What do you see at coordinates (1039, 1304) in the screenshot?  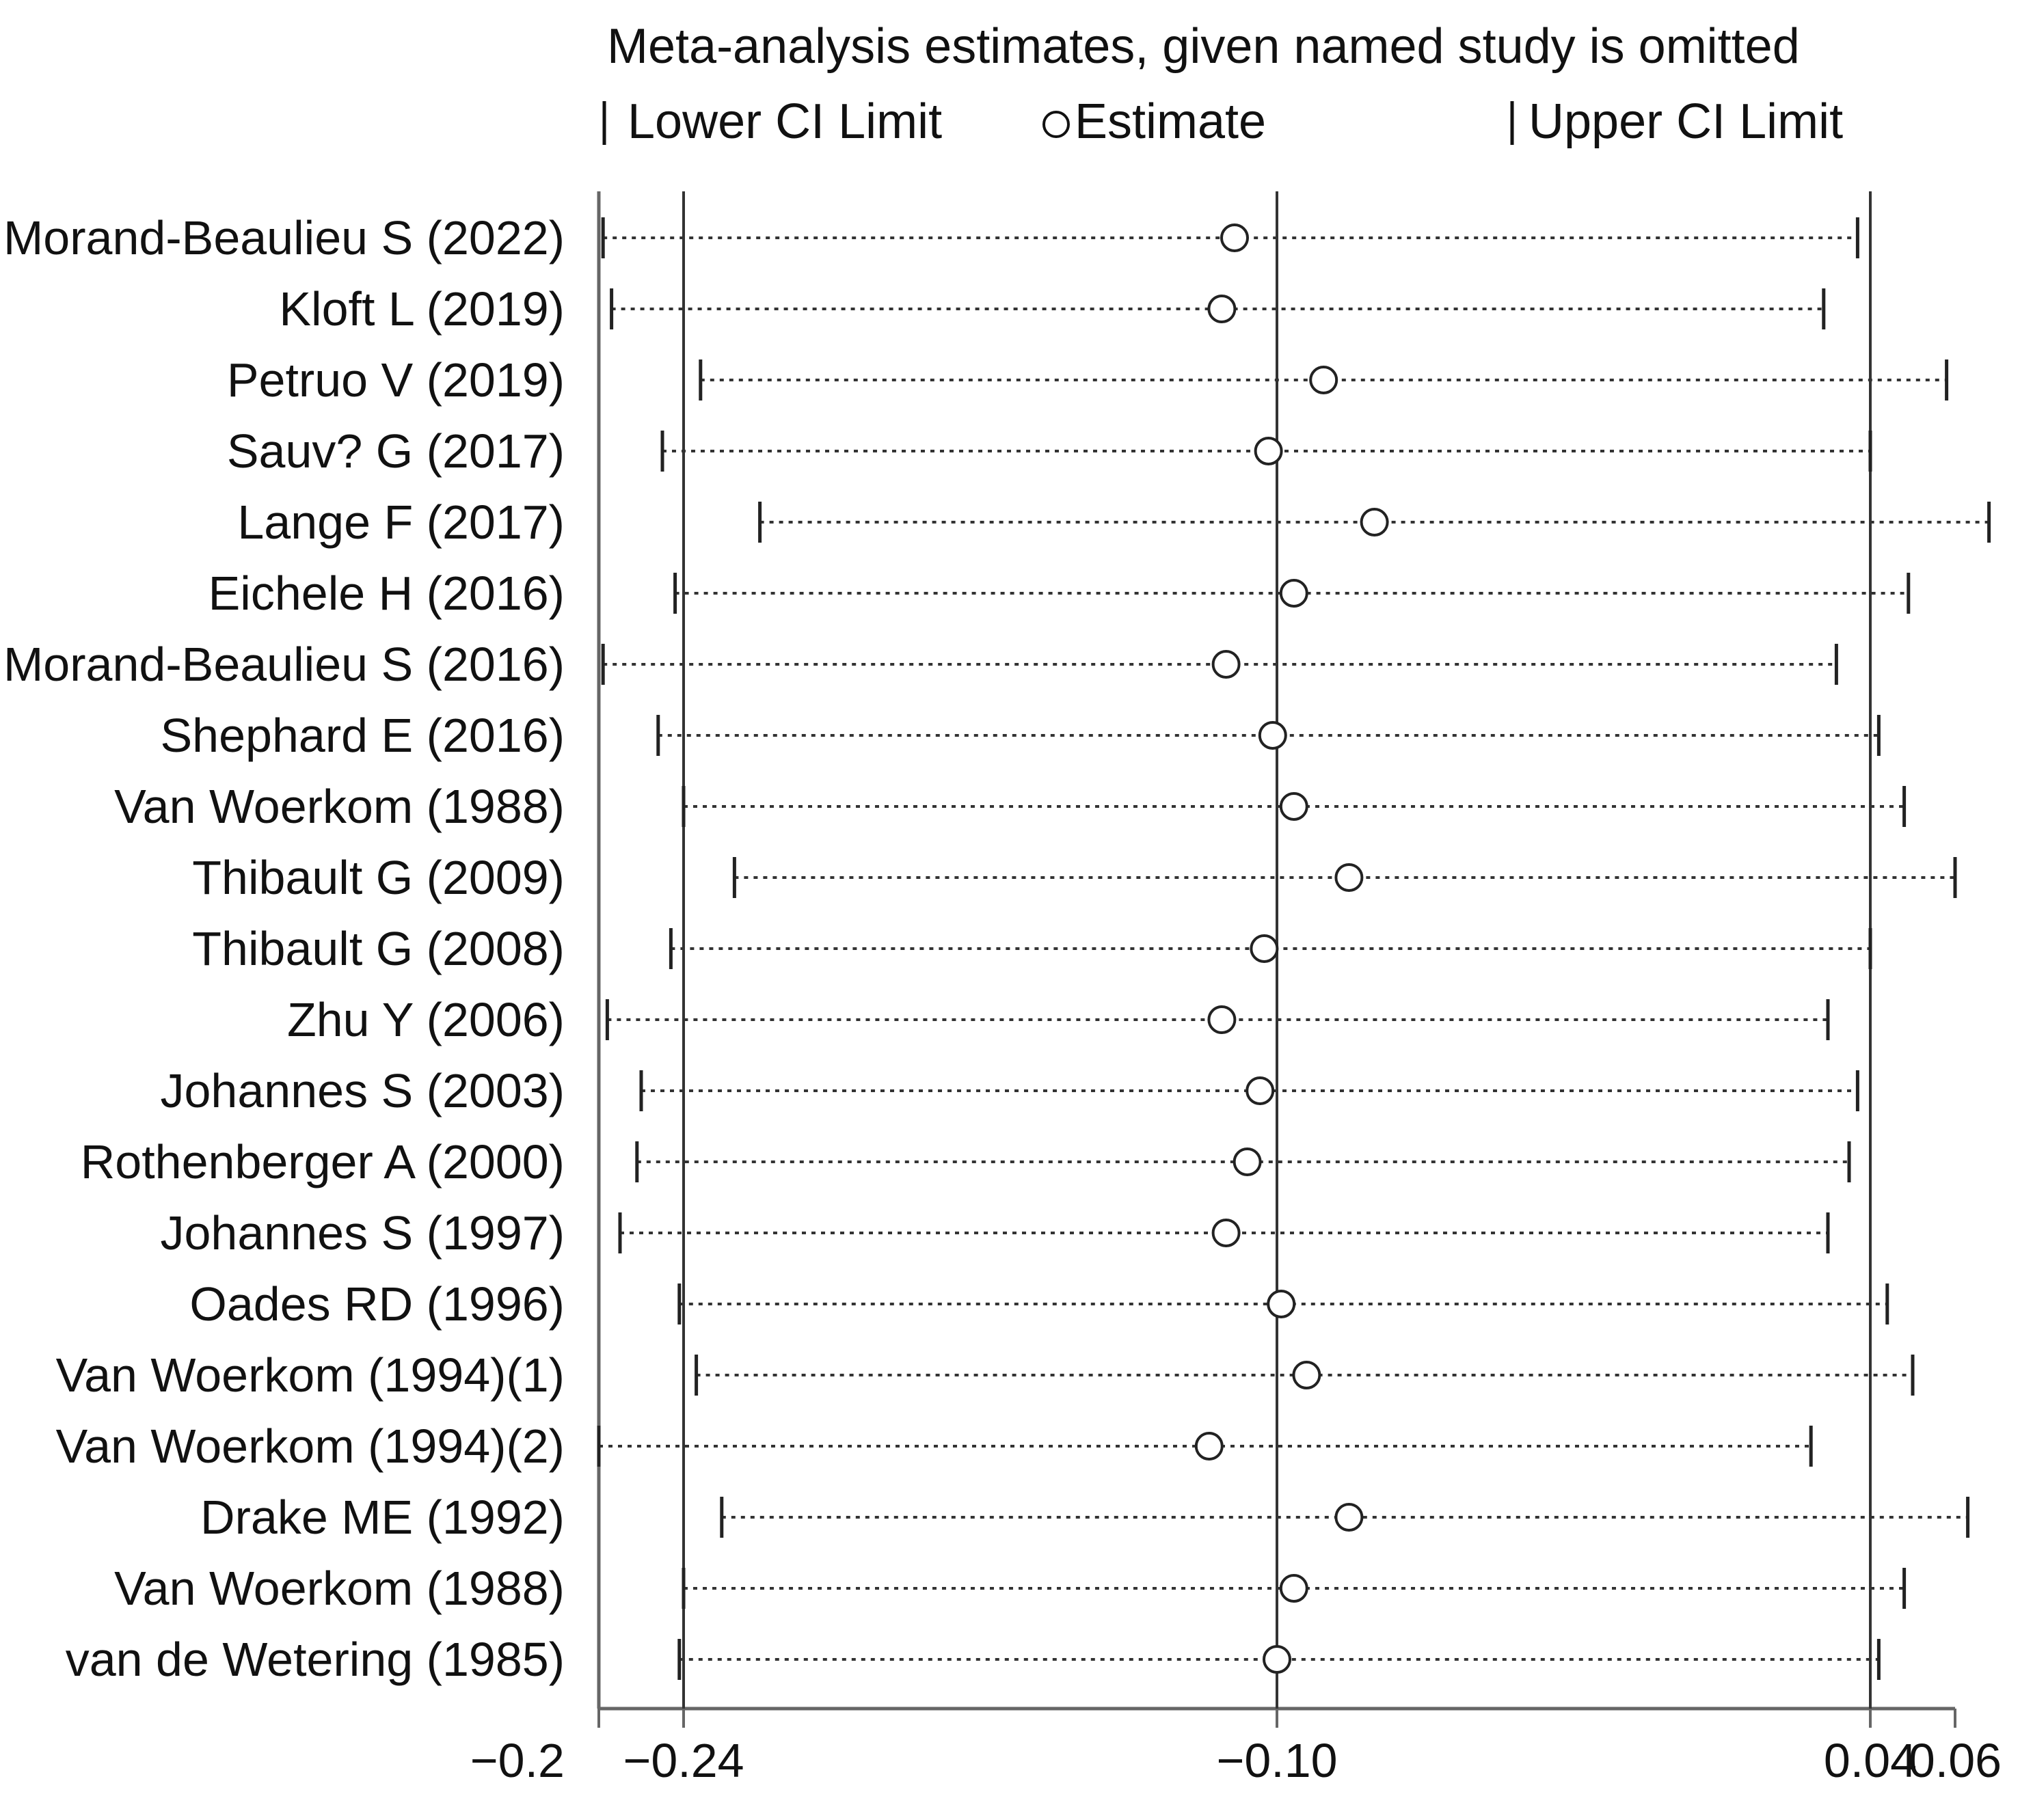 I see `study-row: Oades RD (1996)` at bounding box center [1039, 1304].